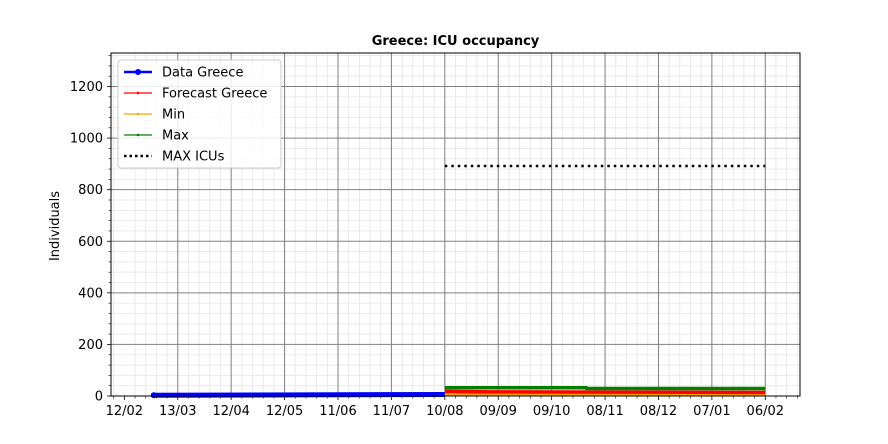 The image size is (888, 444). Describe the element at coordinates (497, 411) in the screenshot. I see `x-tick-label: 09/09` at that location.